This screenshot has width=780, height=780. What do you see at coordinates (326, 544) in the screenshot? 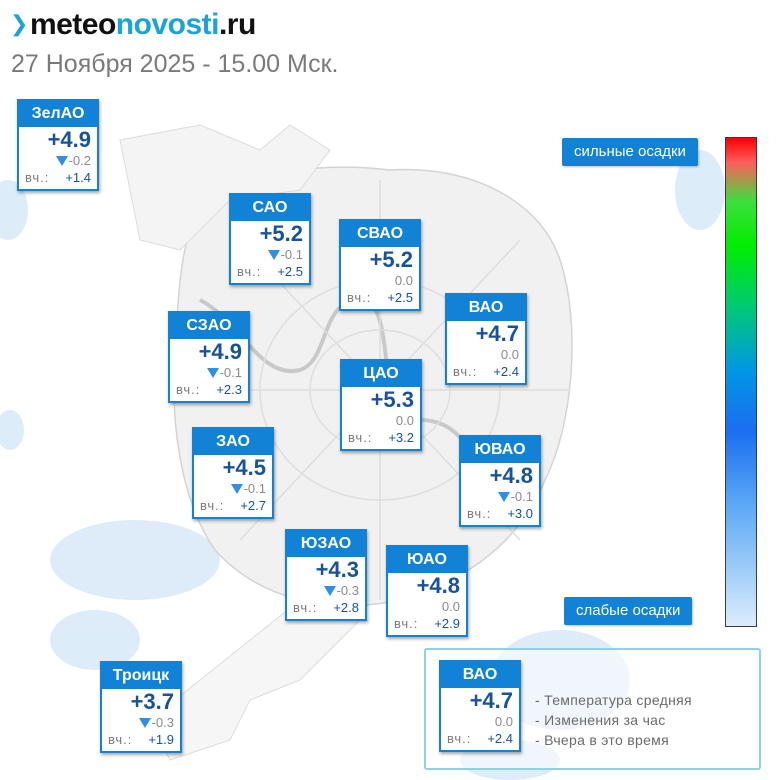
I see `district-name: ЮЗАО` at bounding box center [326, 544].